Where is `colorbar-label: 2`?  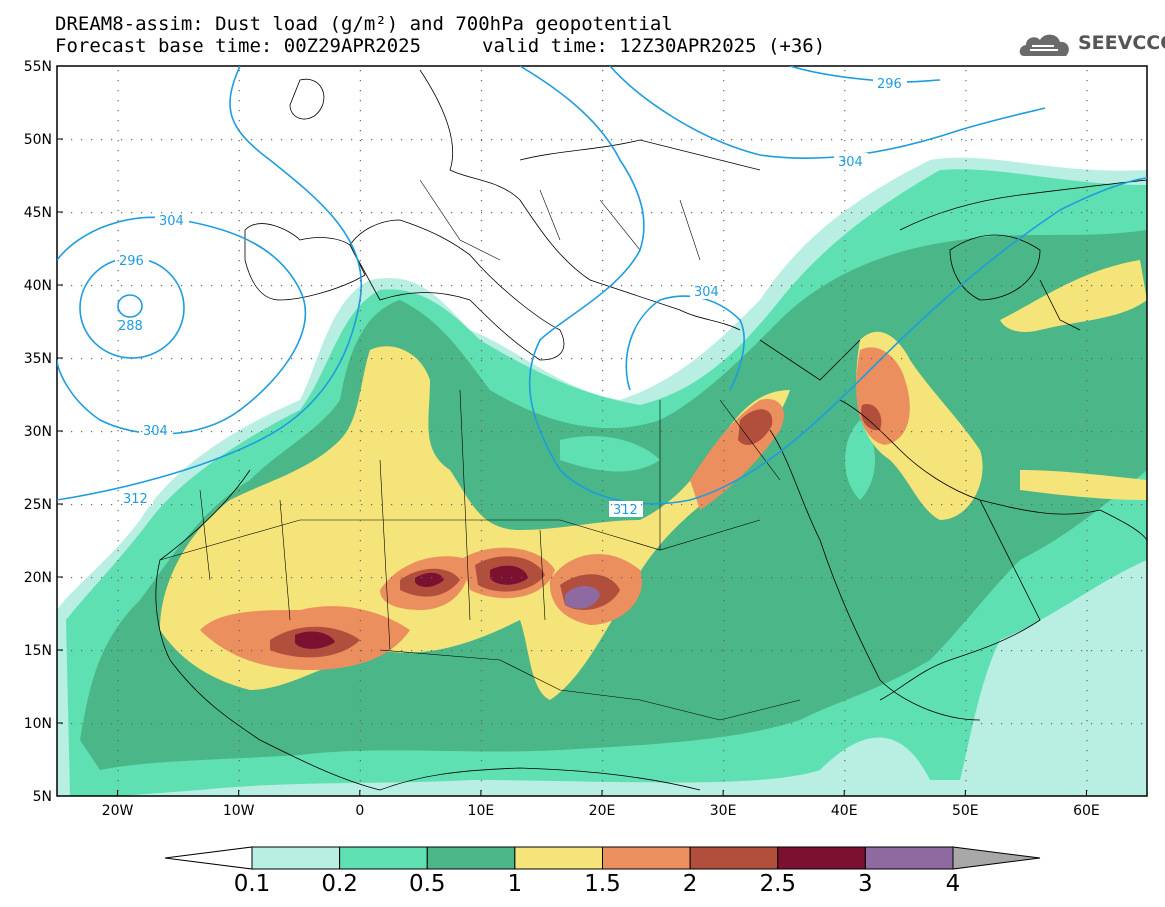 colorbar-label: 2 is located at coordinates (690, 884).